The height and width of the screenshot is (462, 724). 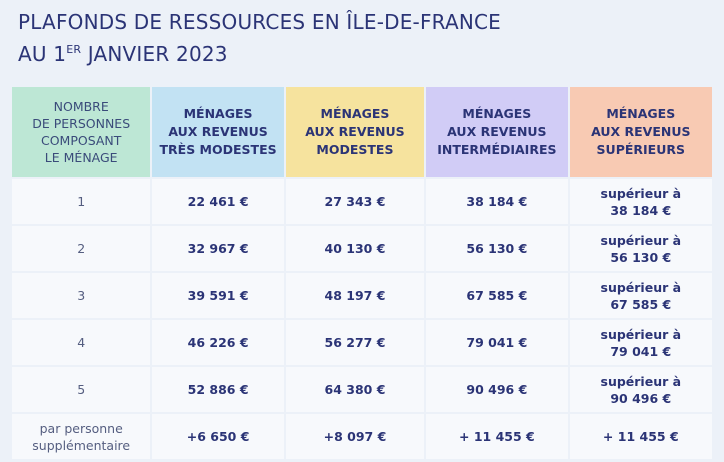 What do you see at coordinates (259, 22) in the screenshot?
I see `title-line: PLAFONDS DE RESSOURCES EN ÎLE-DE-FRANCE` at bounding box center [259, 22].